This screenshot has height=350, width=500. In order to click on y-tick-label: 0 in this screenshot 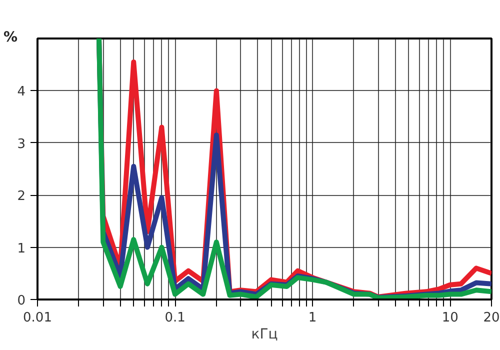, I will do `click(21, 301)`.